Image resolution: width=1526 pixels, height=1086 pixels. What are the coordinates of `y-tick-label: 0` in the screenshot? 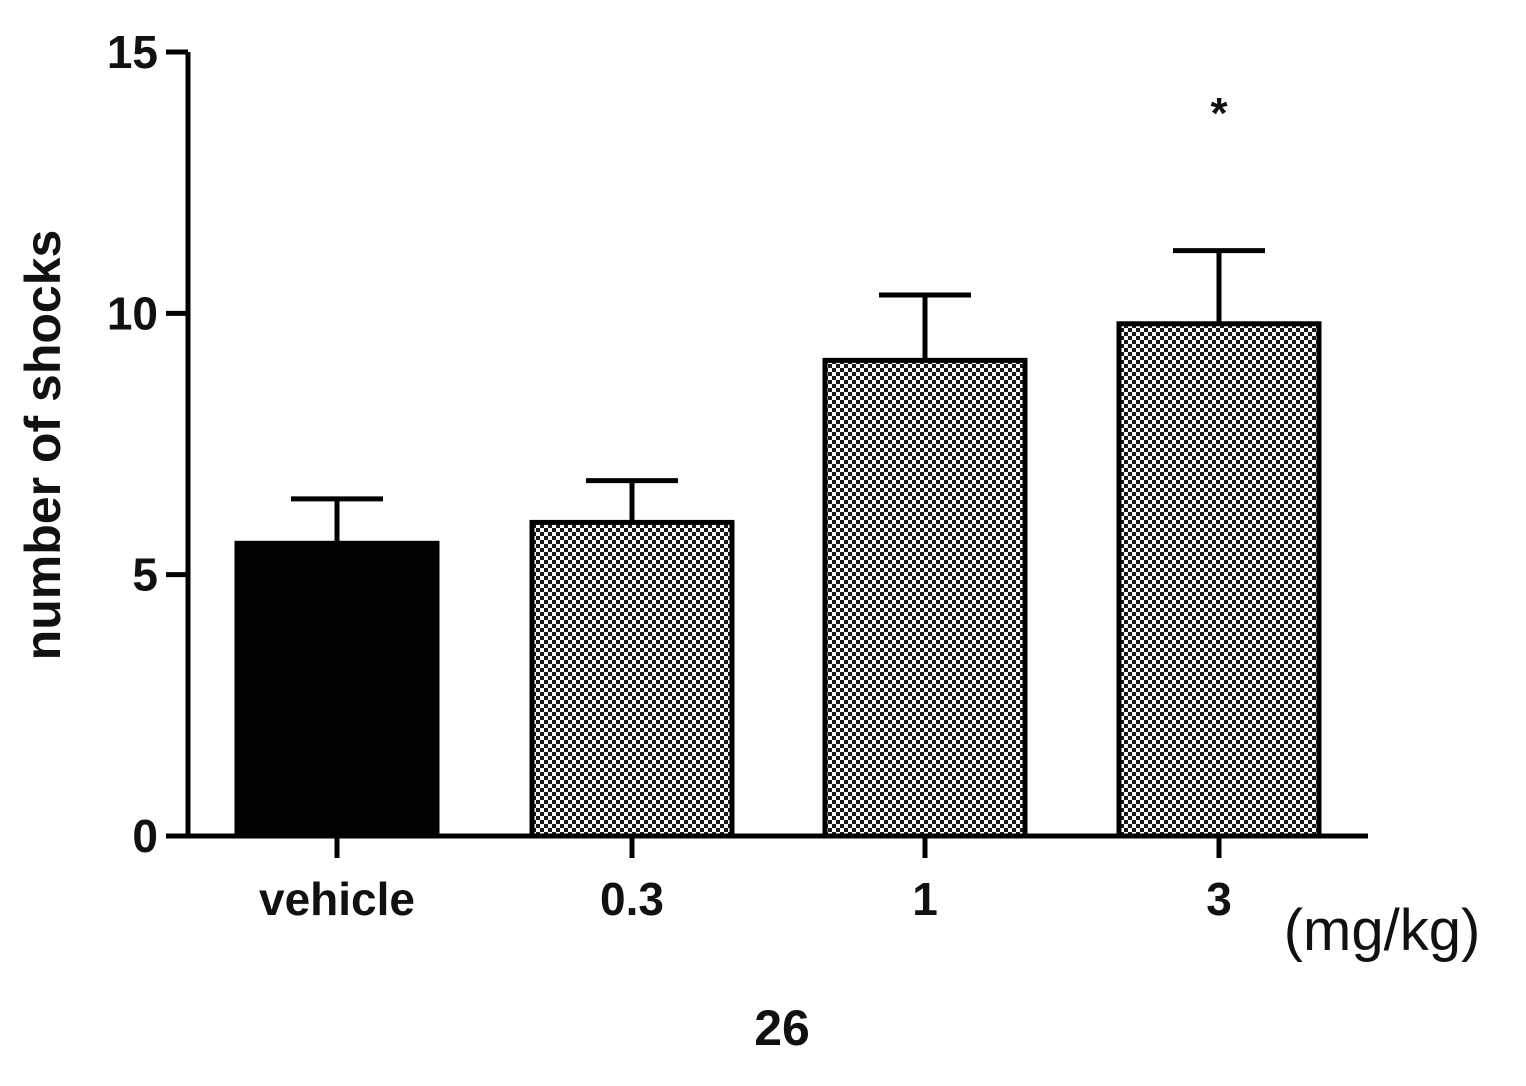 It's located at (145, 836).